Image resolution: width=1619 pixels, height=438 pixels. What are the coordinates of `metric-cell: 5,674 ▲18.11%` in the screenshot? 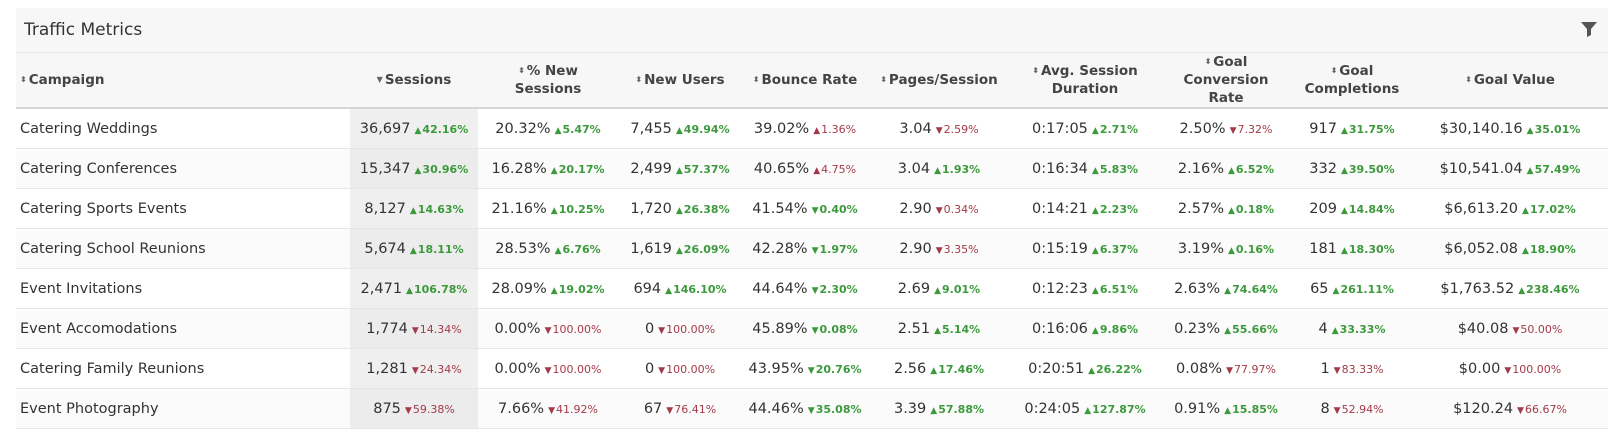 It's located at (414, 248).